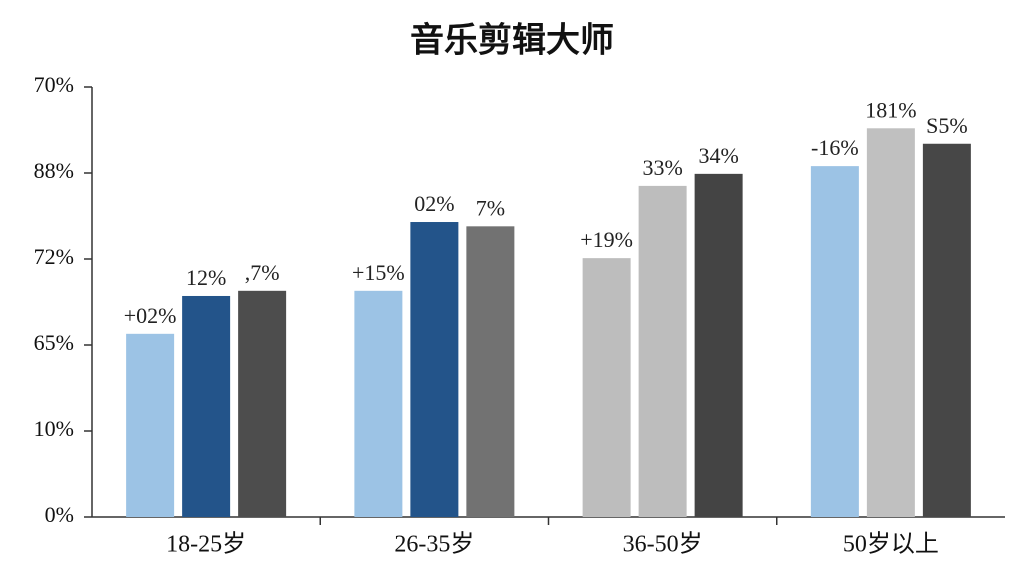 The width and height of the screenshot is (1024, 576). Describe the element at coordinates (262, 272) in the screenshot. I see `bar-label: ,7%` at that location.